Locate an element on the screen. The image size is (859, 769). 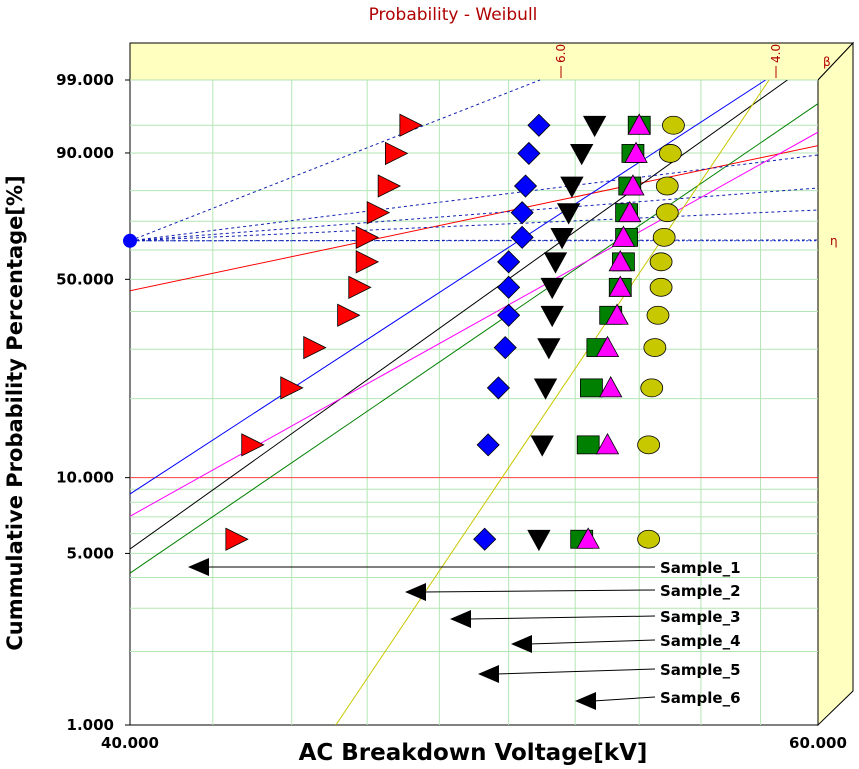
y-tick-label: 1.000 is located at coordinates (90, 725).